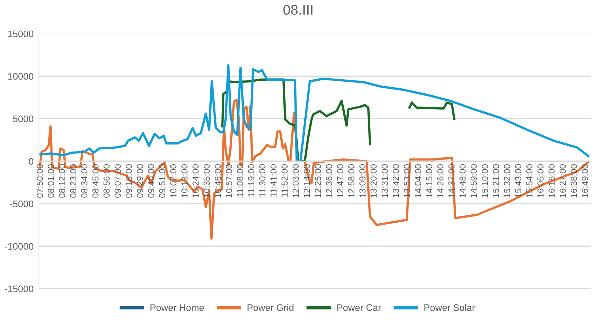  What do you see at coordinates (151, 181) in the screenshot?
I see `x-tick-label: 09:40:00` at bounding box center [151, 181].